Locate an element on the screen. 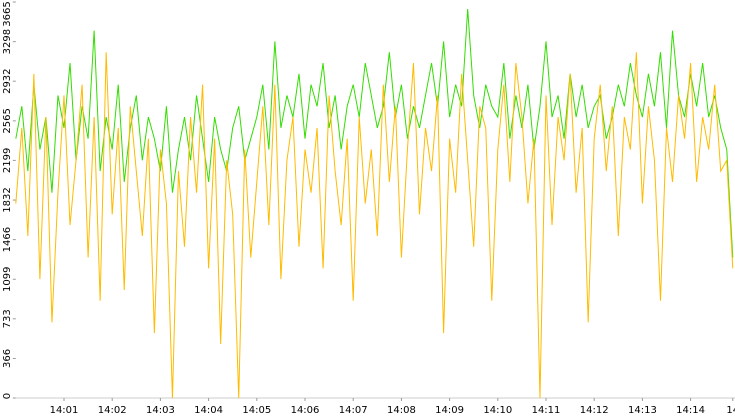  x-tick-label: 14:10 is located at coordinates (497, 410).